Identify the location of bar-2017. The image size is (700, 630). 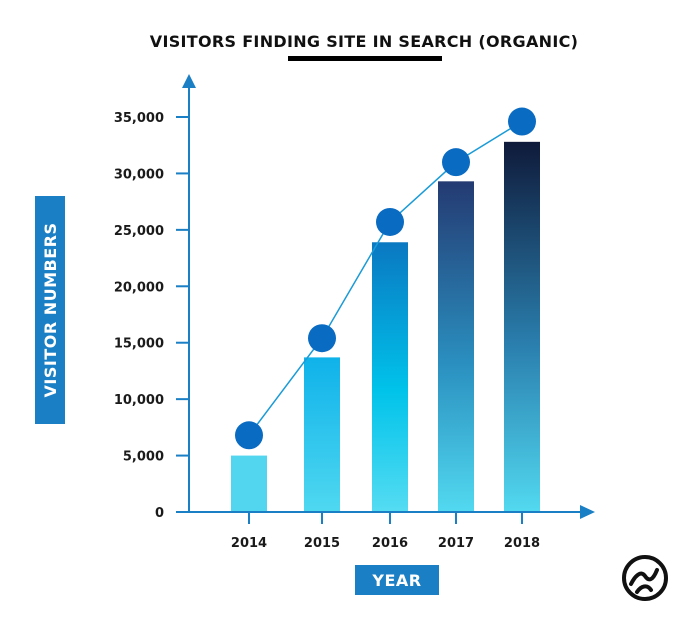
(456, 347).